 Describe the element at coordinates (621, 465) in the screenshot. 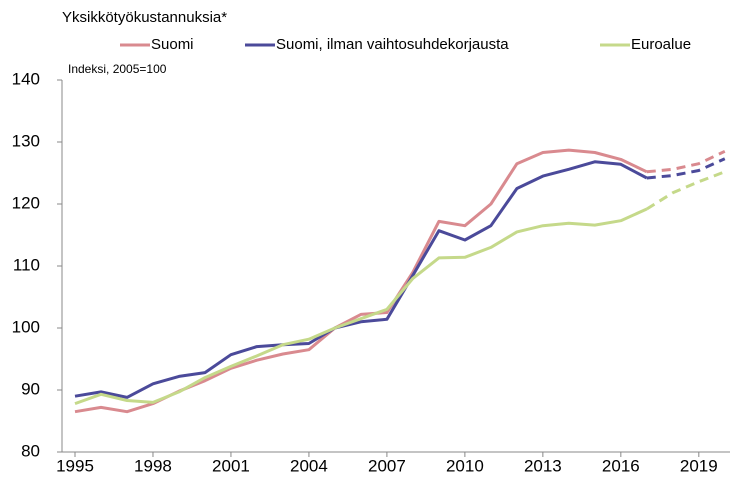

I see `x-tick-label: 2016` at that location.